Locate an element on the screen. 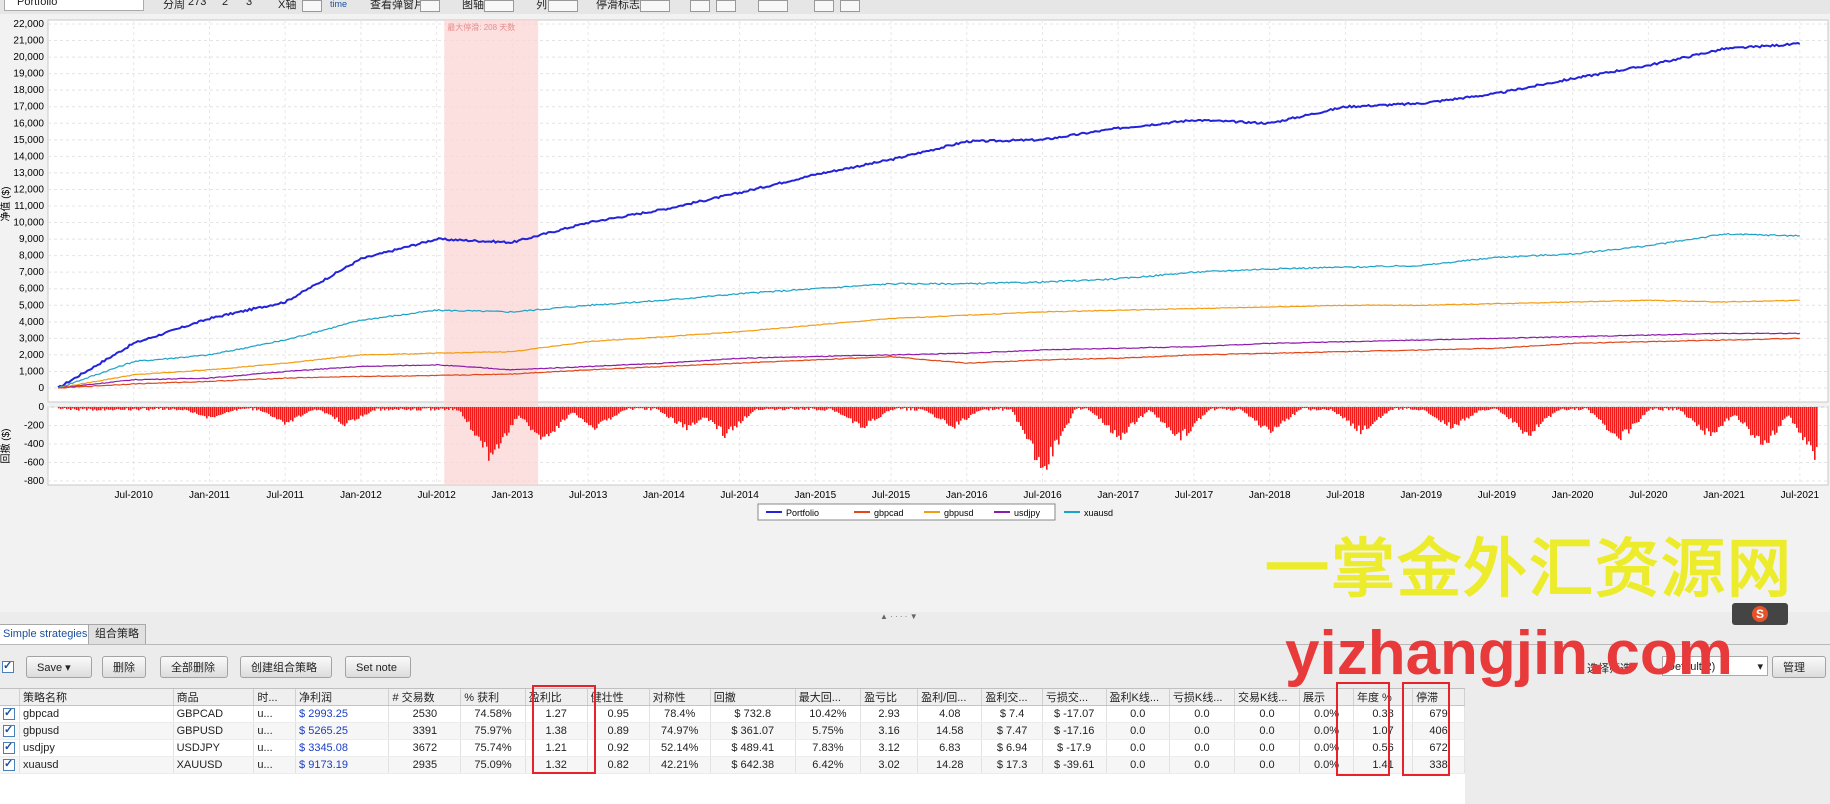  ime-toolbar: S is located at coordinates (1760, 614).